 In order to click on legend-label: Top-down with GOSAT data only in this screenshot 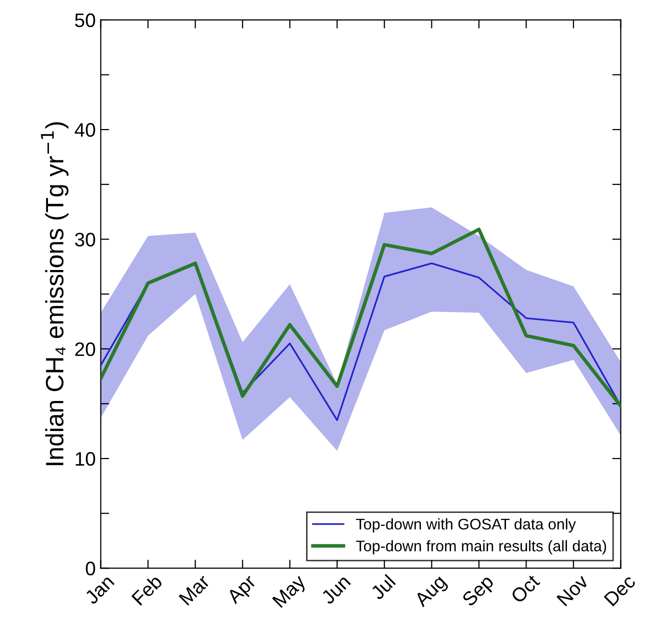, I will do `click(466, 525)`.